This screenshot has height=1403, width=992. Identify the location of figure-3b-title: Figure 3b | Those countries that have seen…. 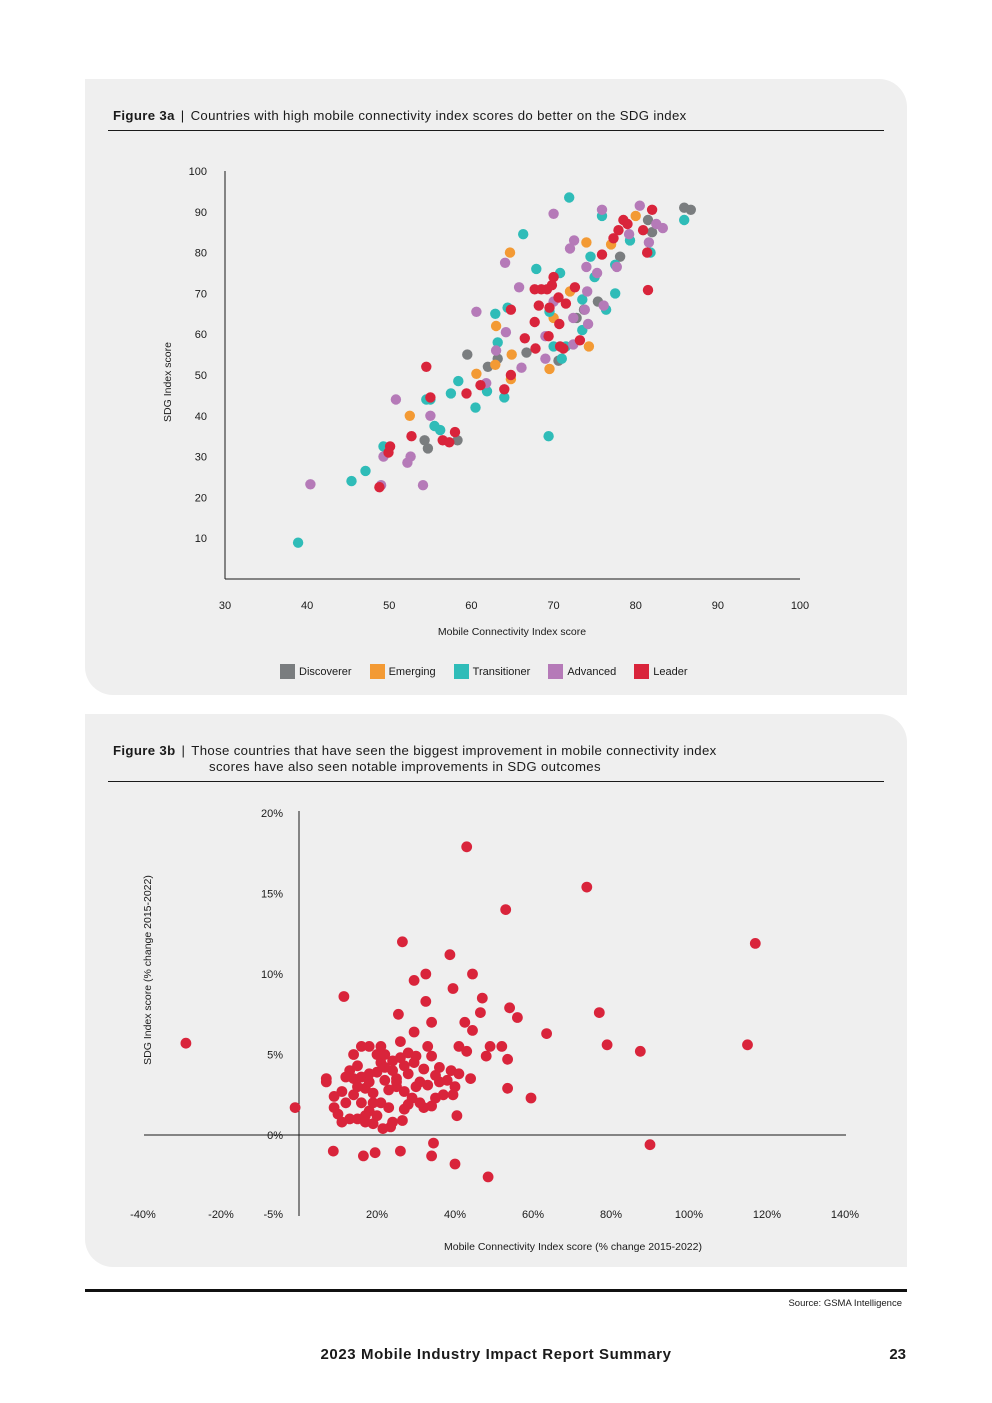
(498, 759).